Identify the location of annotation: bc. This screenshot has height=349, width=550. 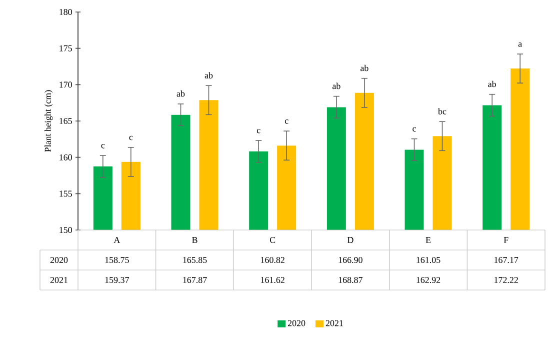
(442, 111).